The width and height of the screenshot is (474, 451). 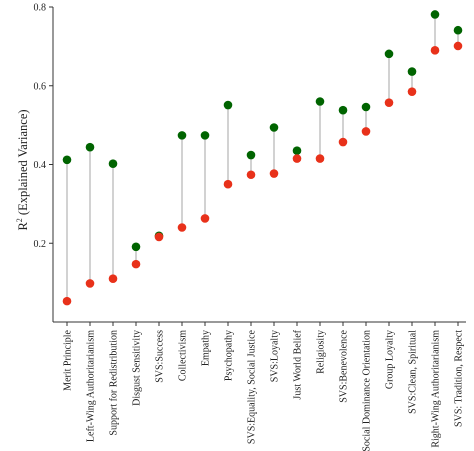 What do you see at coordinates (160, 356) in the screenshot?
I see `x-tick-label: SVS:Success` at bounding box center [160, 356].